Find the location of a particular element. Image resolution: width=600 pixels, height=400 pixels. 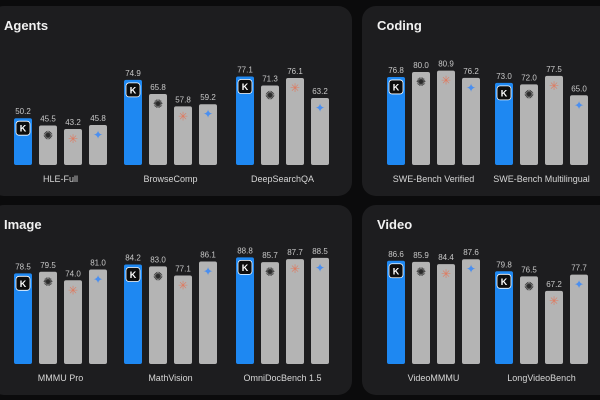

category-label: LongVideoBench is located at coordinates (541, 378).